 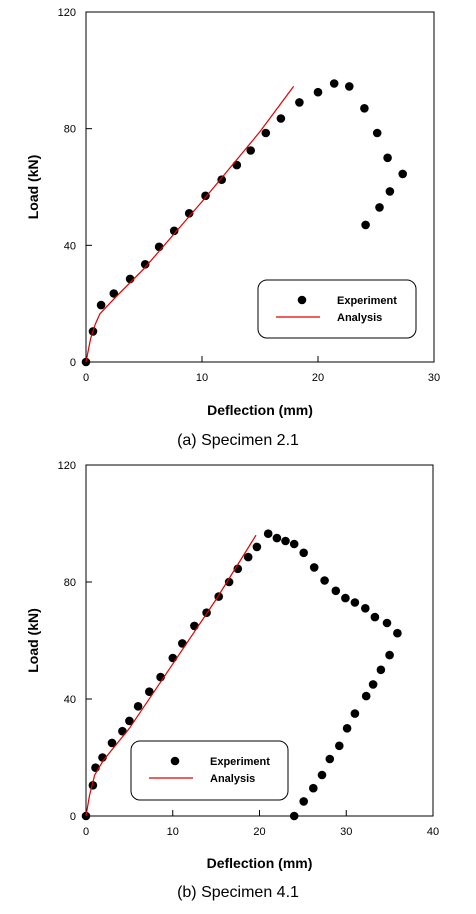 What do you see at coordinates (238, 440) in the screenshot?
I see `figure-caption: (a) Specimen 2.1` at bounding box center [238, 440].